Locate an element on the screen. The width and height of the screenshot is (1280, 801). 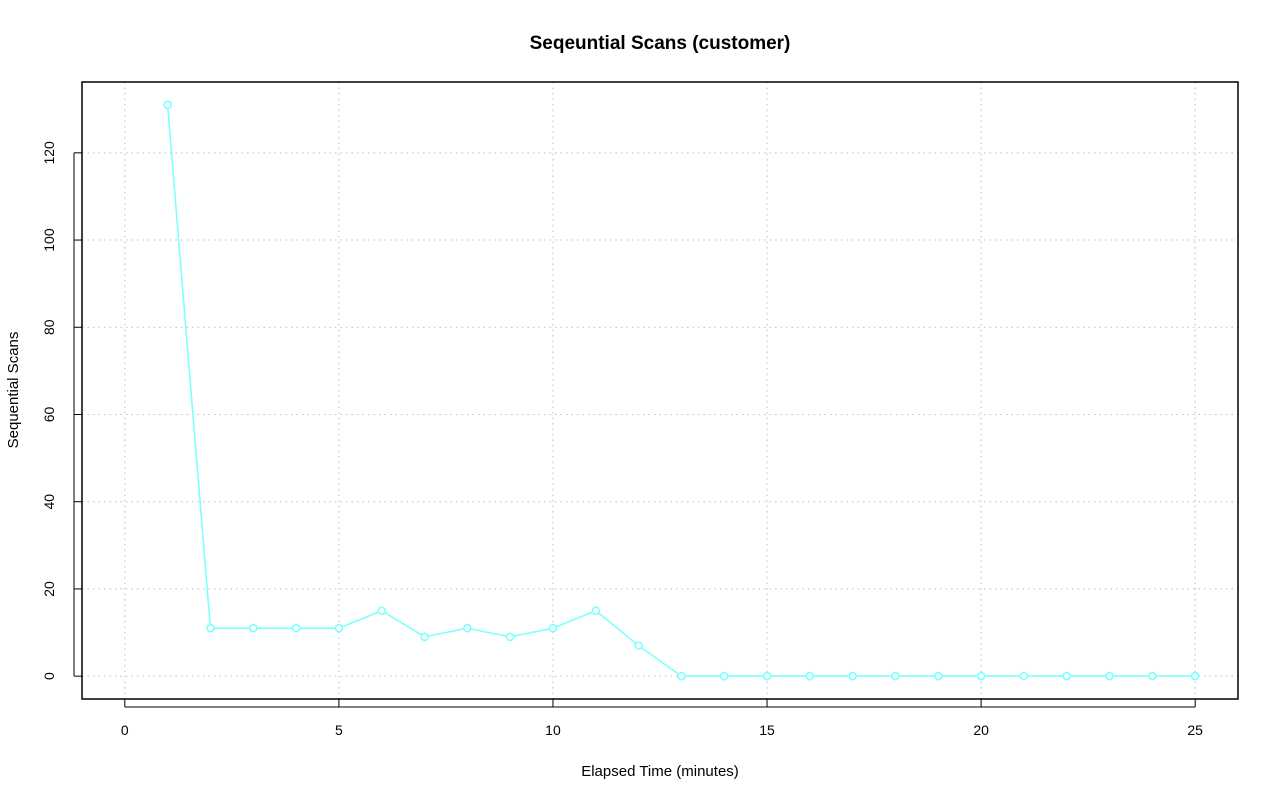
x-tick-label: 25 is located at coordinates (1195, 730).